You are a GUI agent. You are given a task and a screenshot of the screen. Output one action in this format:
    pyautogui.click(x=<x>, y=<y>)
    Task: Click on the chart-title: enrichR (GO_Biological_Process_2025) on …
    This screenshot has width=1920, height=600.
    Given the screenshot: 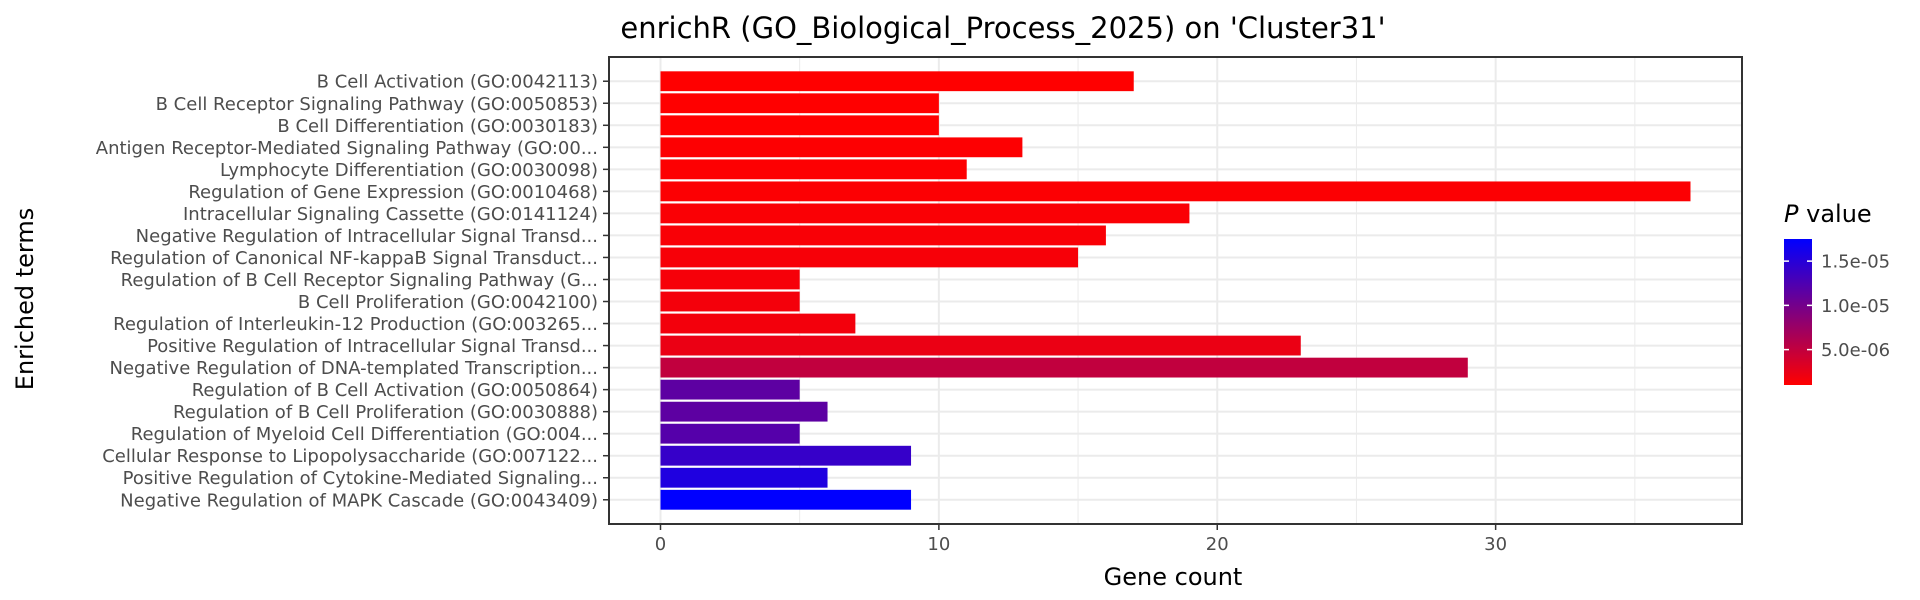 What is the action you would take?
    pyautogui.click(x=1002, y=28)
    